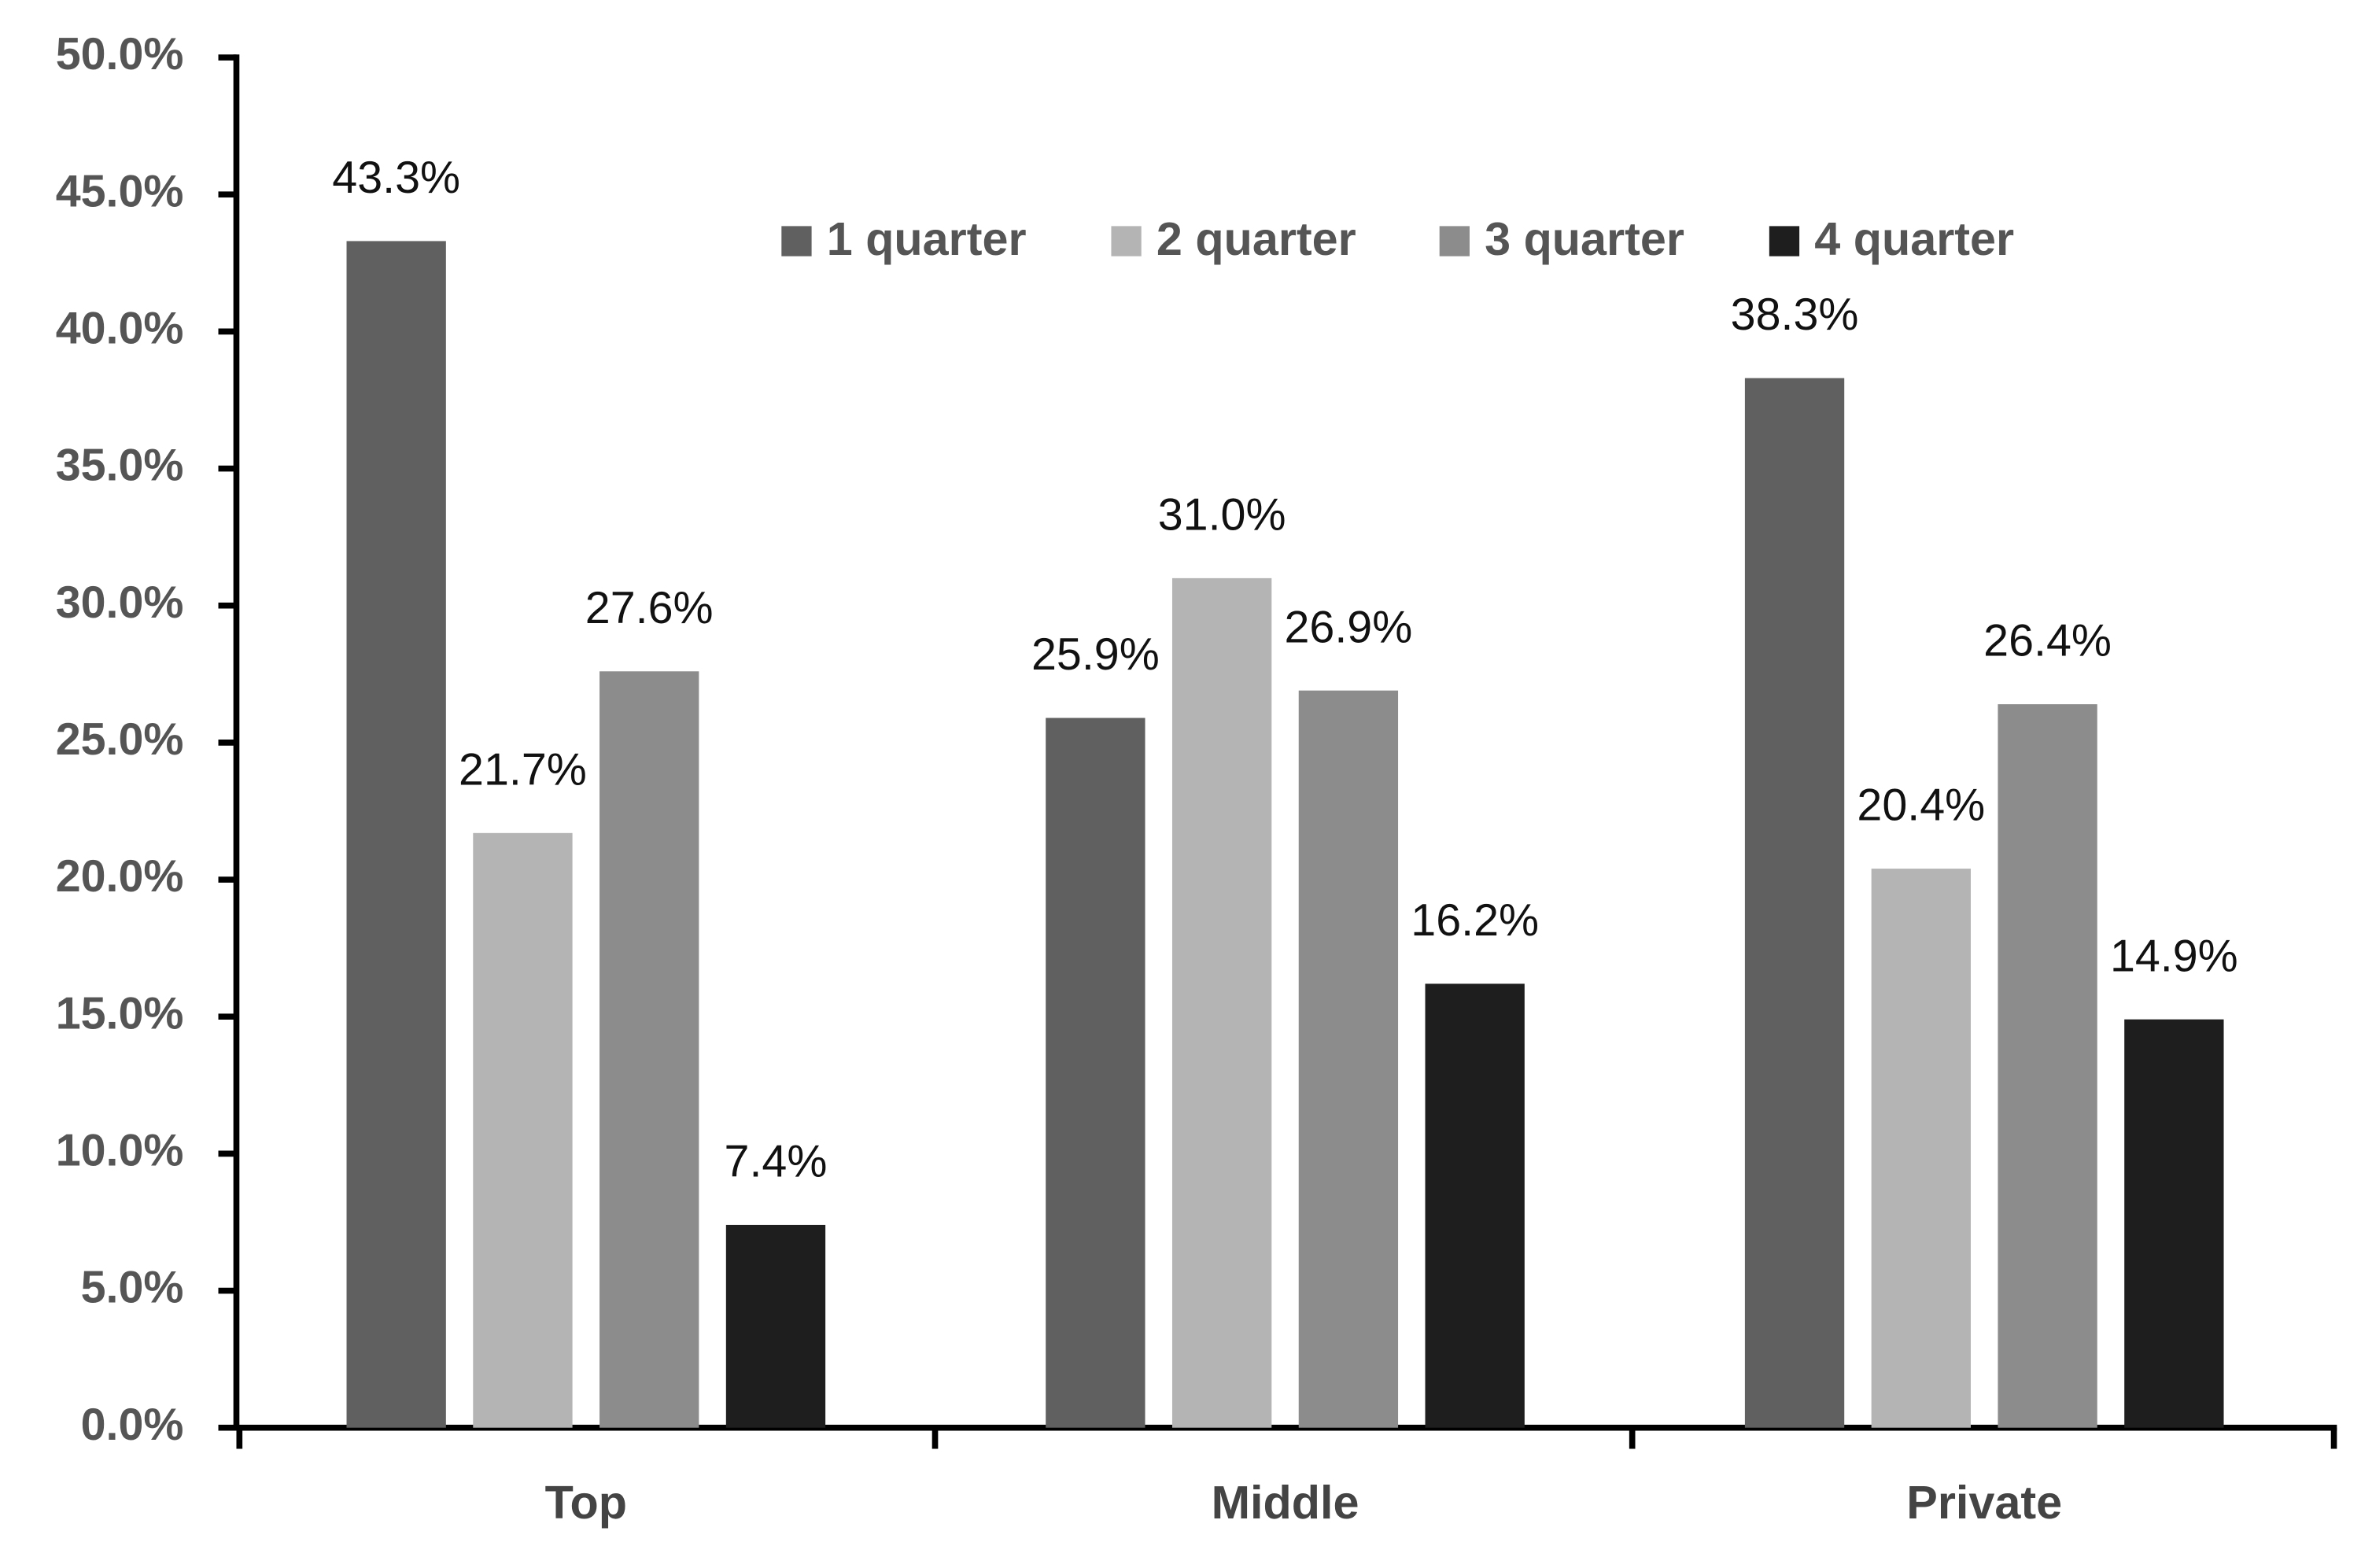 The image size is (2361, 1568). I want to click on data-label: 38.3%, so click(1795, 315).